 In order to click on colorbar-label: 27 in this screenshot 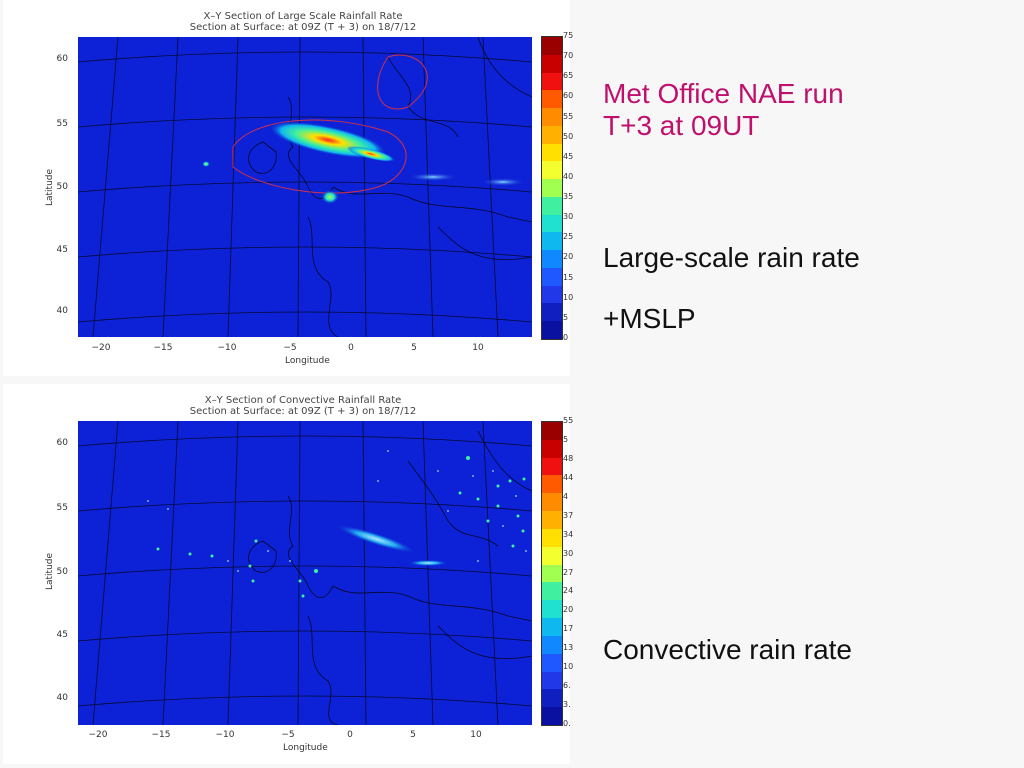, I will do `click(568, 572)`.